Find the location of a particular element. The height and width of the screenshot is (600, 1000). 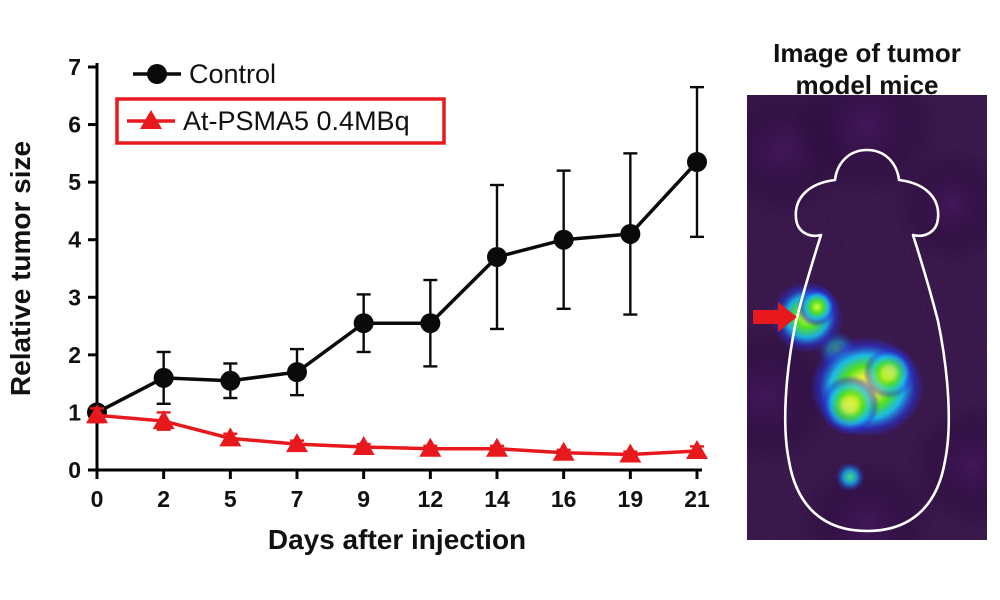

mouse-outline is located at coordinates (867, 340).